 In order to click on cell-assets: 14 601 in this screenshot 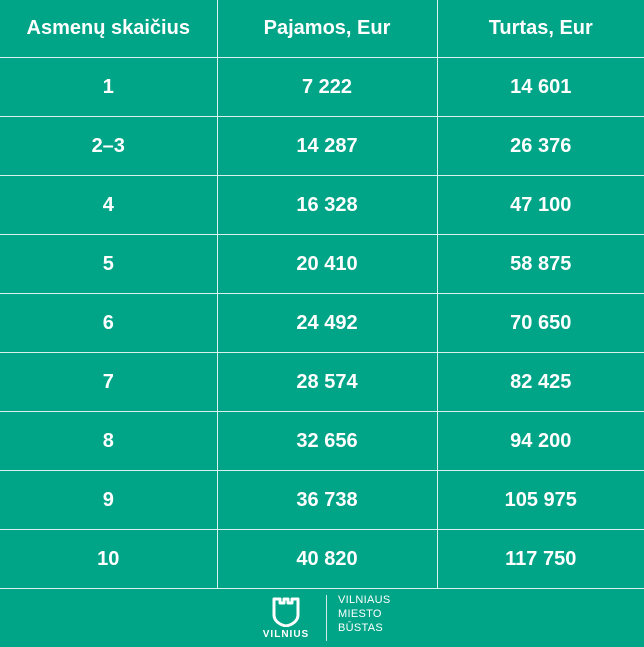, I will do `click(540, 87)`.